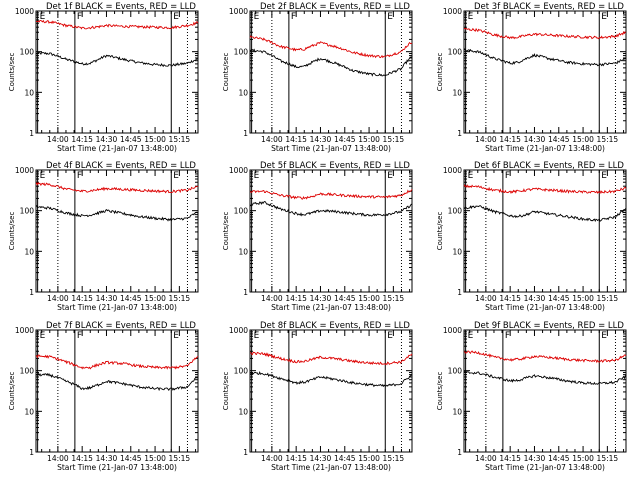  Describe the element at coordinates (121, 166) in the screenshot. I see `chart-title: Det 4f BLACK = Events, RED = LLD` at that location.